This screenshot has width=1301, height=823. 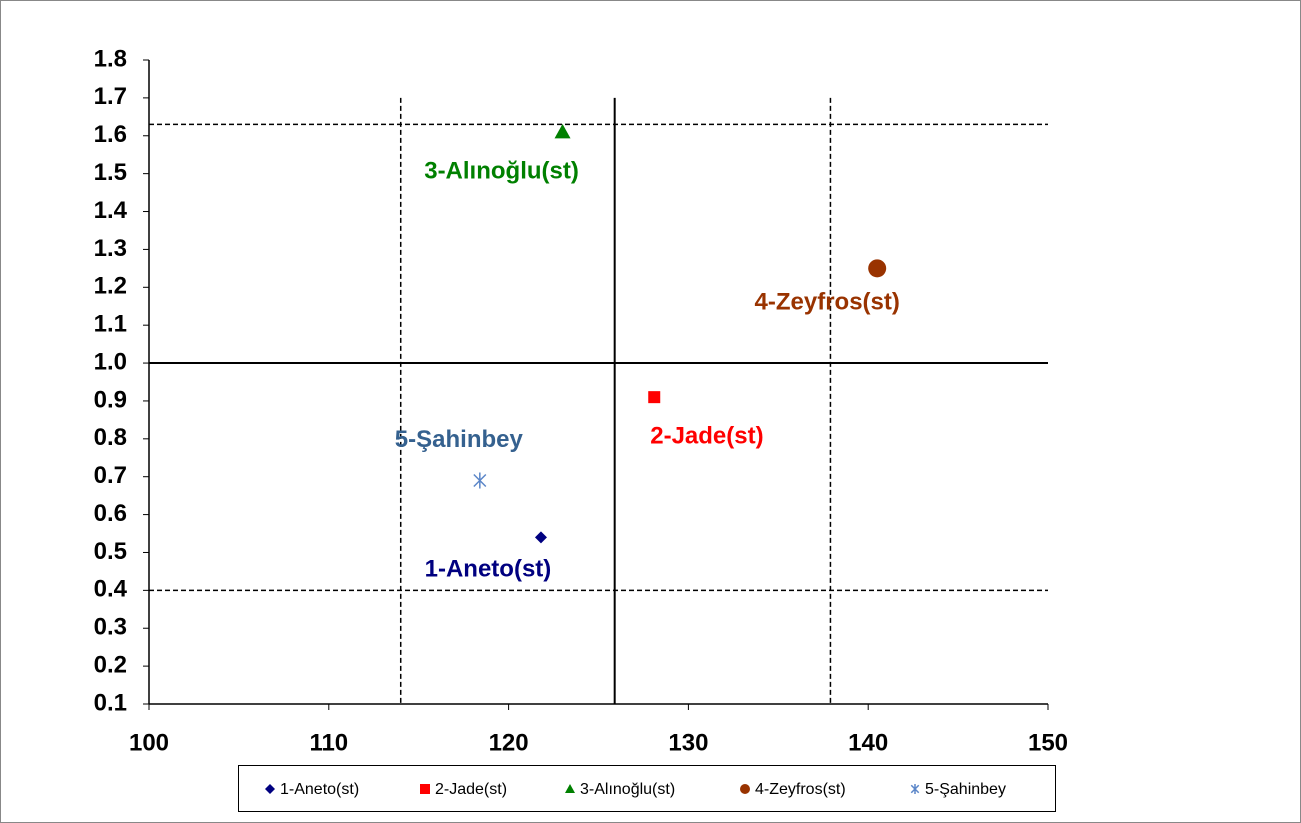 What do you see at coordinates (800, 789) in the screenshot?
I see `legend-label: 4-Zeyfros(st)` at bounding box center [800, 789].